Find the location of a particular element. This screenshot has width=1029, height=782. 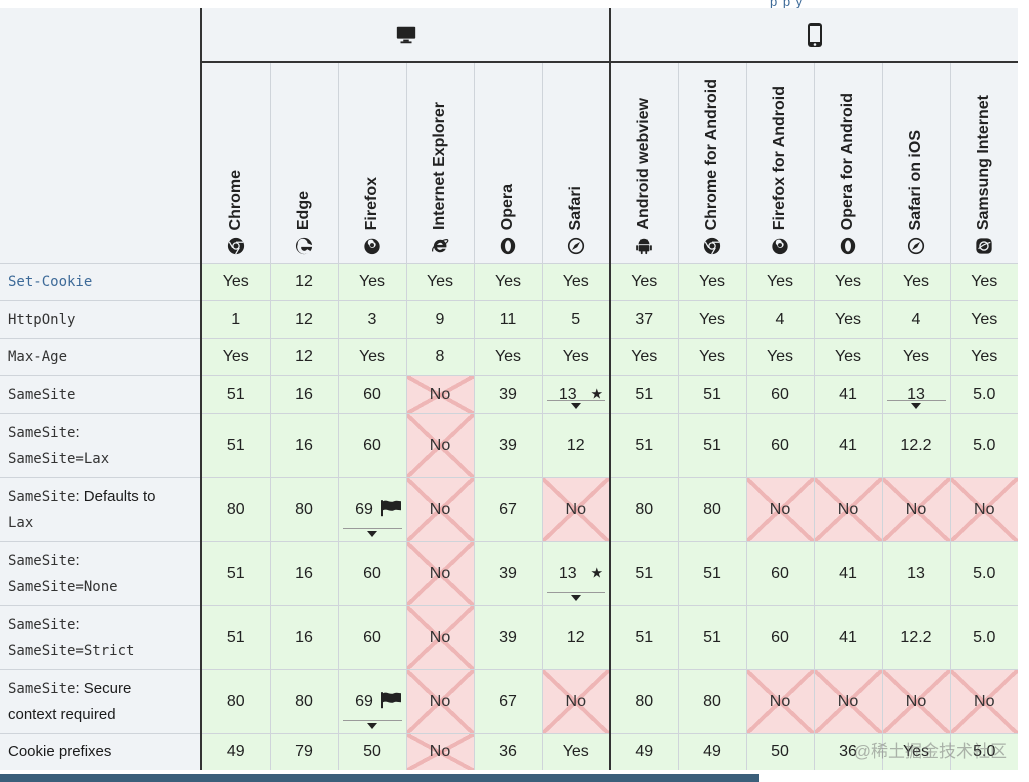

safari-icon is located at coordinates (576, 246).